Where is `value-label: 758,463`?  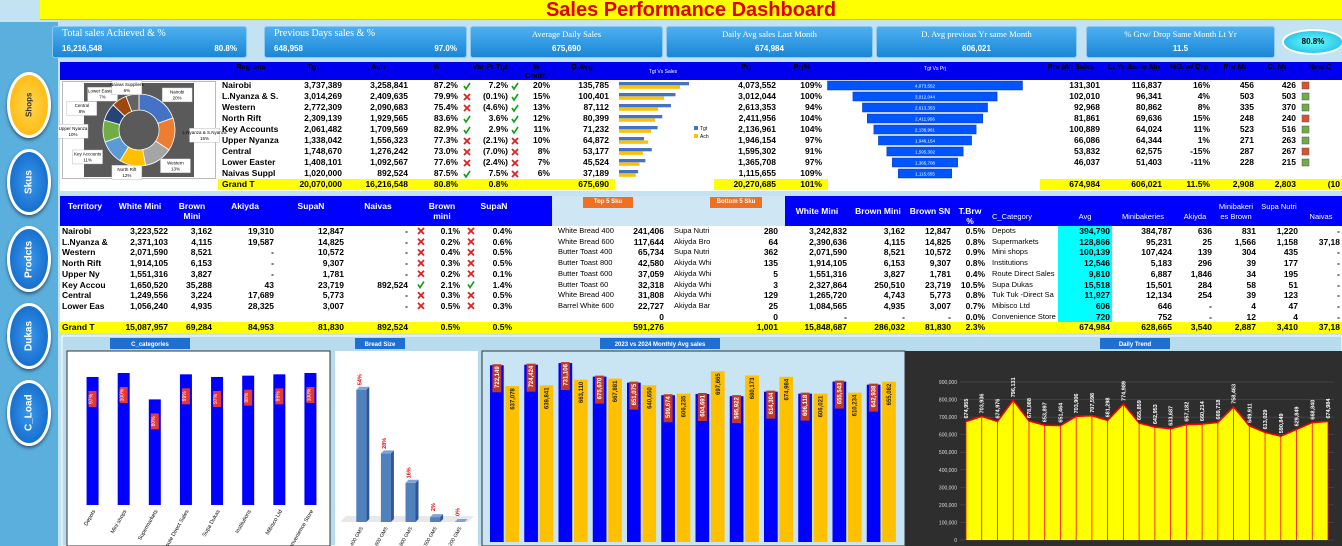 value-label: 758,463 is located at coordinates (1235, 394).